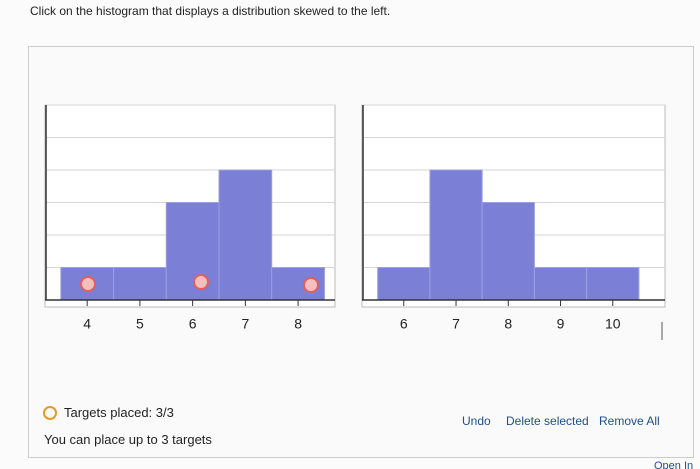  What do you see at coordinates (476, 421) in the screenshot?
I see `undo-button: Undo` at bounding box center [476, 421].